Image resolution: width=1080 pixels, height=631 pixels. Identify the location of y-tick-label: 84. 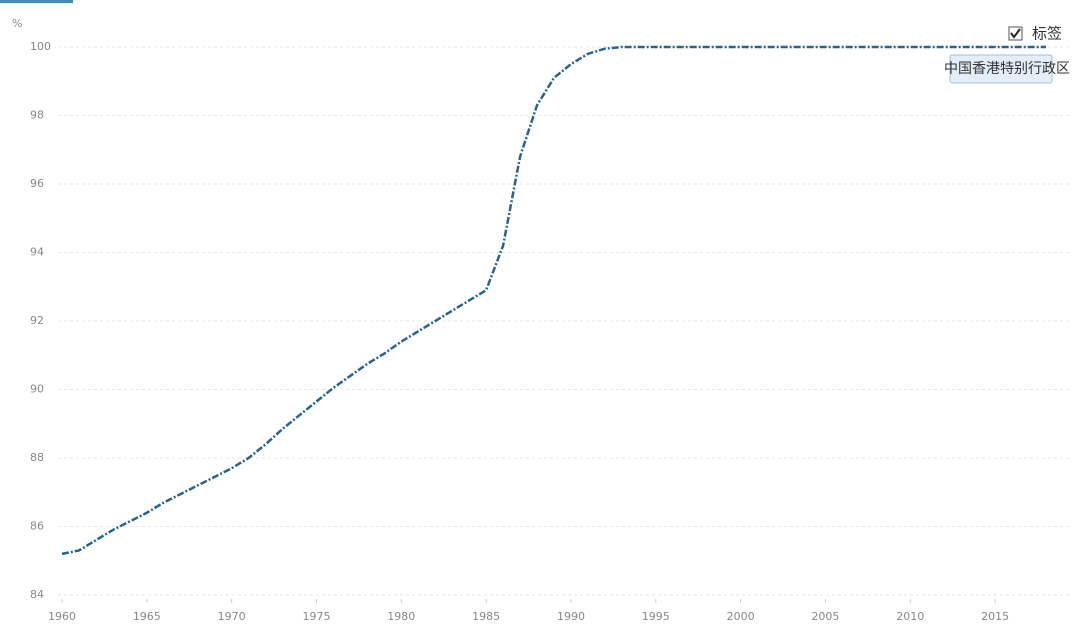
(37, 594).